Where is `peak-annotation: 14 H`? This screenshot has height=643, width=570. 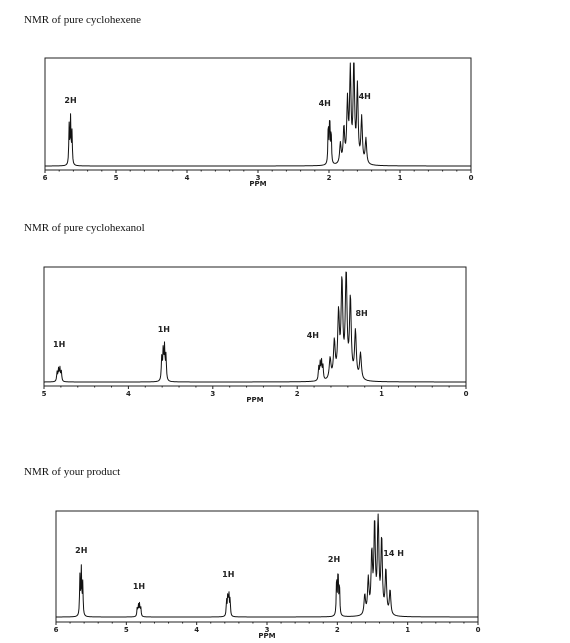
peak-annotation: 14 H is located at coordinates (393, 553).